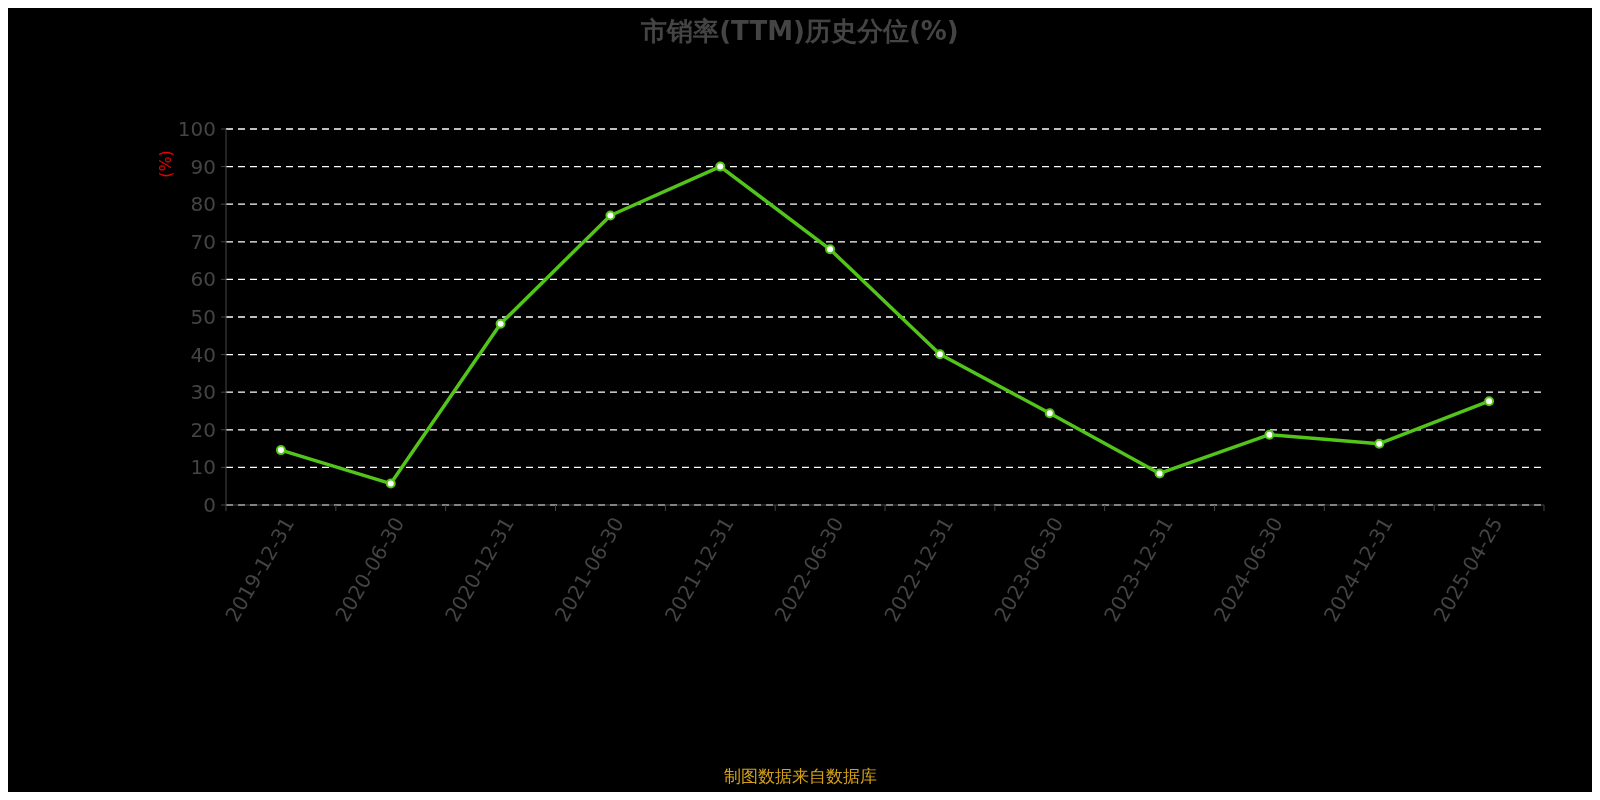 The width and height of the screenshot is (1600, 800). I want to click on y-tick-label: 40, so click(203, 354).